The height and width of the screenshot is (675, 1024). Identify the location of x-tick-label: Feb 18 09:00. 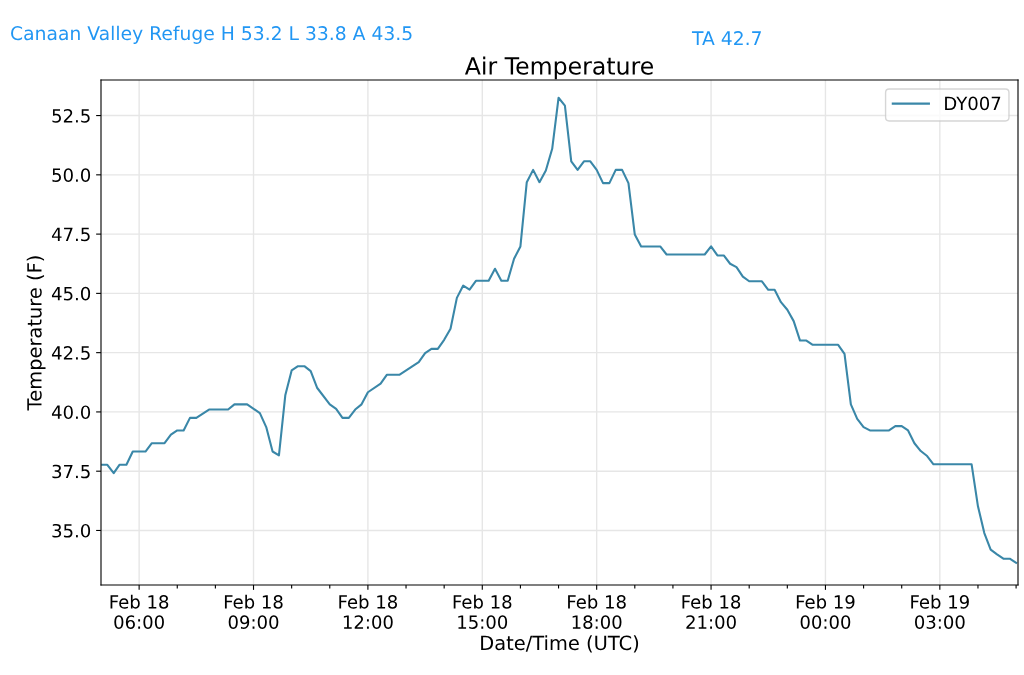
(253, 611).